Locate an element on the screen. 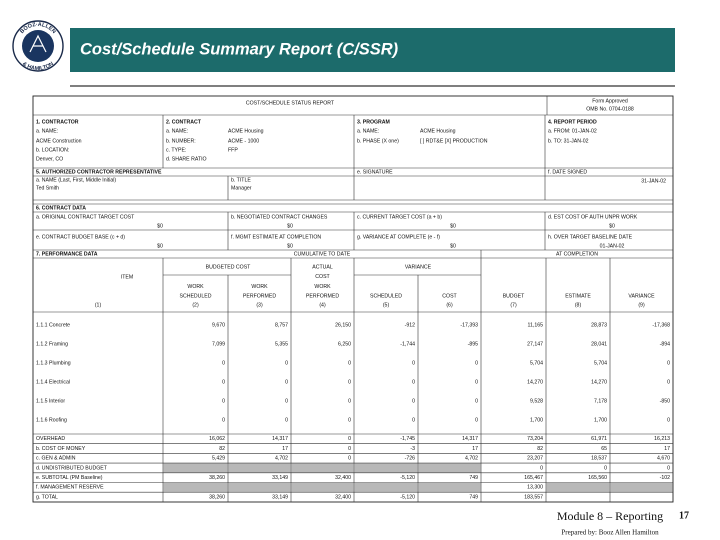  cell-value: -894 is located at coordinates (665, 344).